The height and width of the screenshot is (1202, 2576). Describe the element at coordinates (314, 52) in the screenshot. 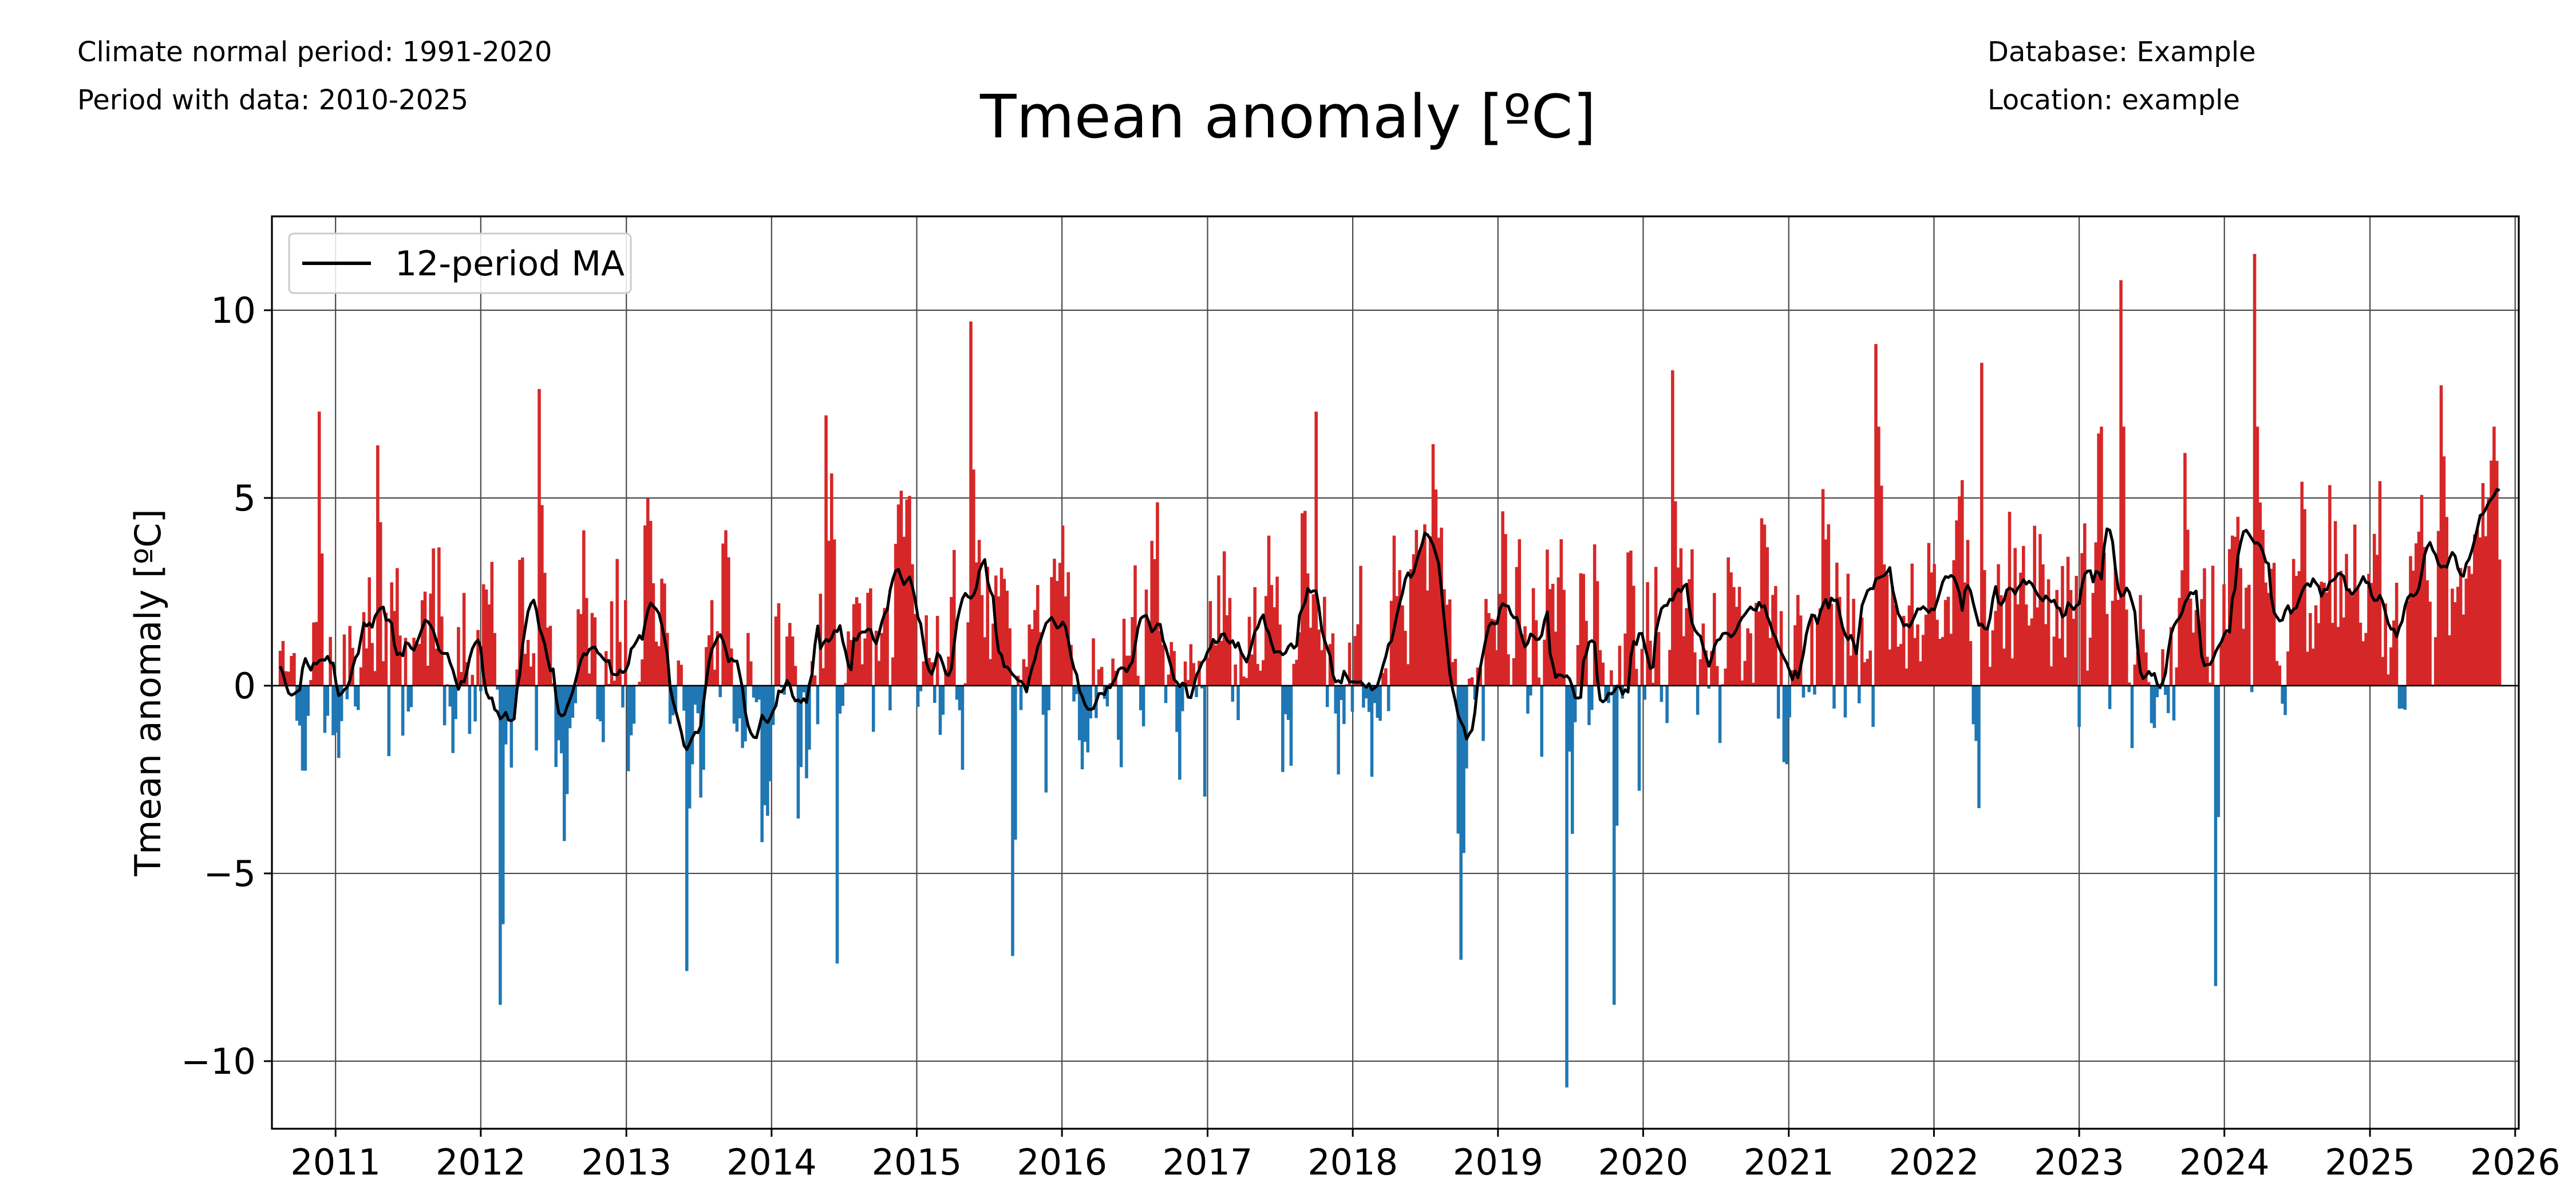

I see `climate-normal-label: Climate normal period: 1991-2020` at that location.